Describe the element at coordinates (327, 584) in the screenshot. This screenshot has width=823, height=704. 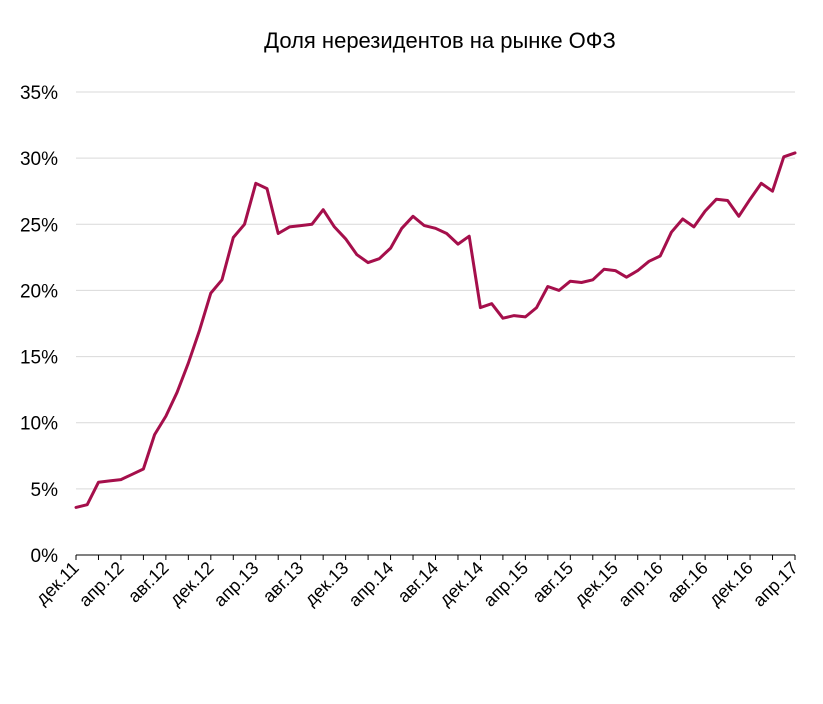
I see `x-tick-label: дек.13` at that location.